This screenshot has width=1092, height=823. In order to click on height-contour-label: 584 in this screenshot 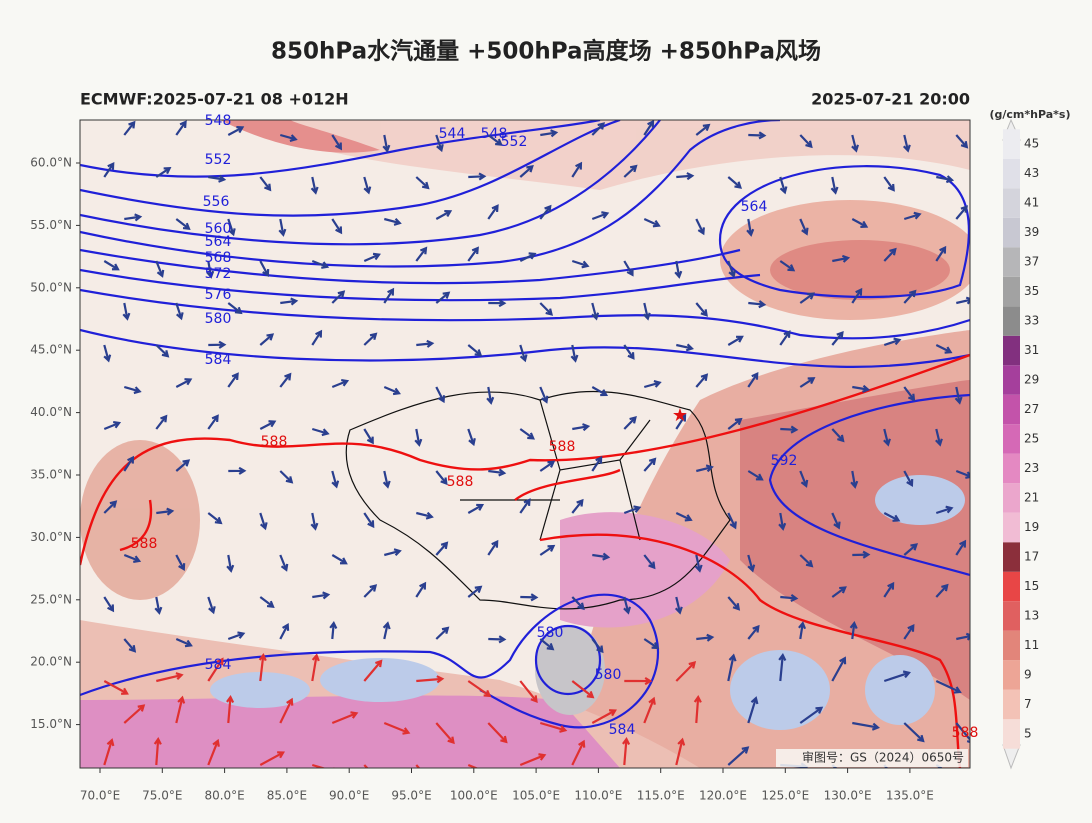, I will do `click(218, 665)`.